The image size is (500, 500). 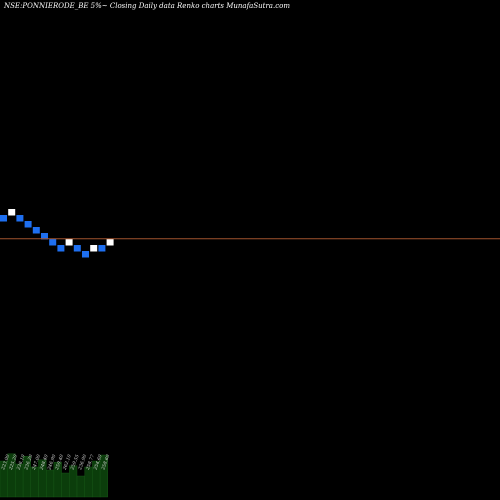 I want to click on price-label: 236.90, so click(x=82, y=463).